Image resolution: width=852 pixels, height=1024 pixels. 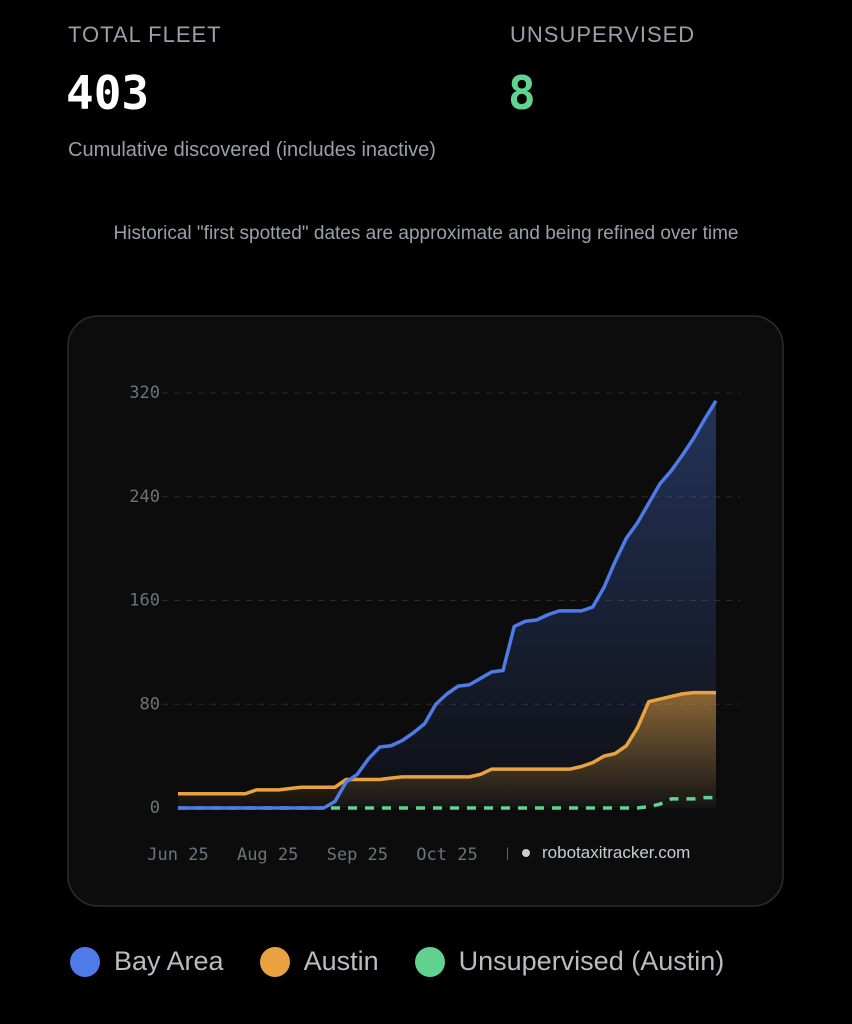 I want to click on y-tick-label: 0, so click(x=155, y=808).